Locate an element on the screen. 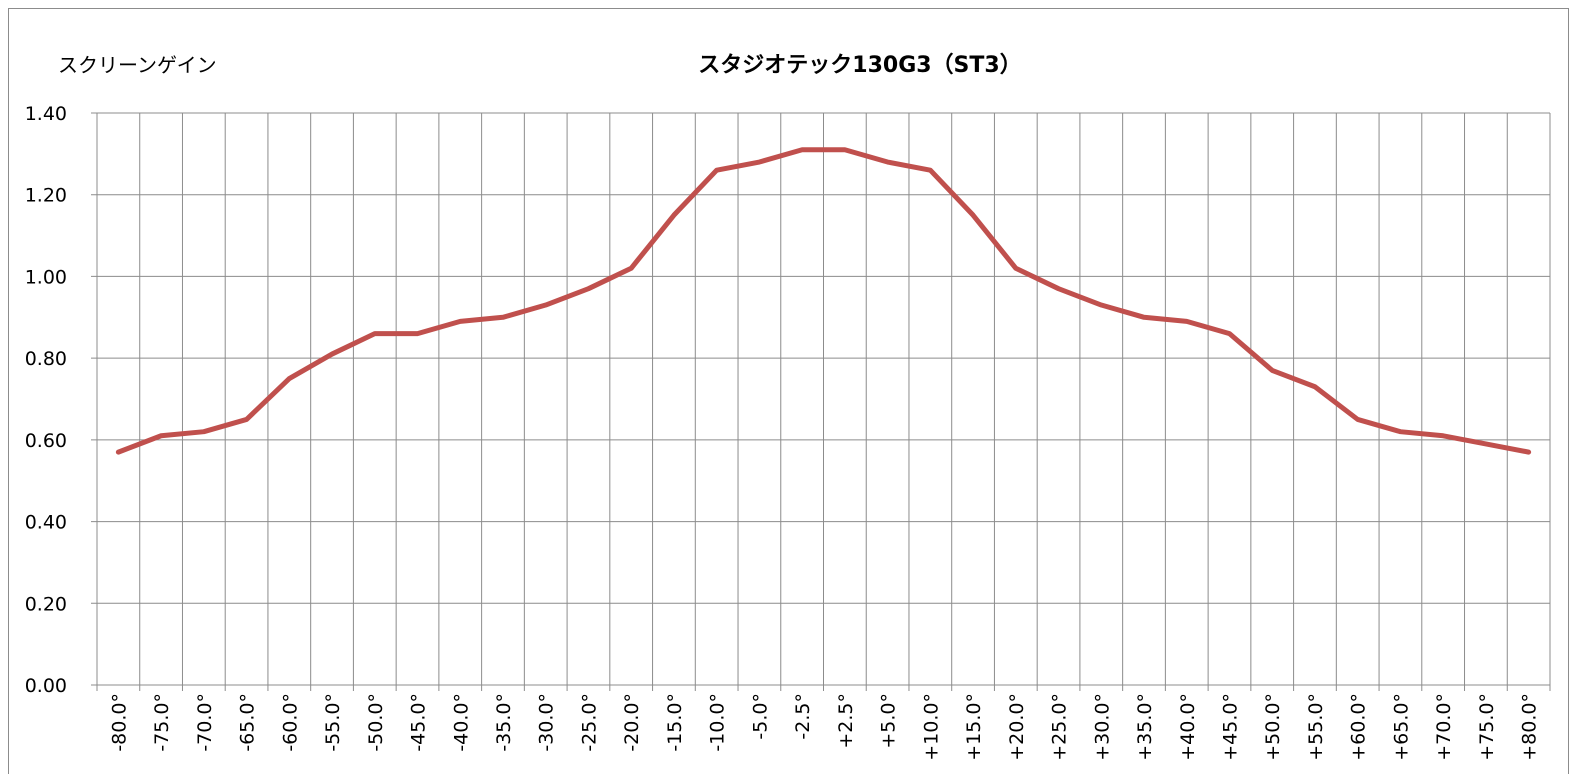 The image size is (1573, 774). x-tick-label: -80.0° is located at coordinates (119, 722).